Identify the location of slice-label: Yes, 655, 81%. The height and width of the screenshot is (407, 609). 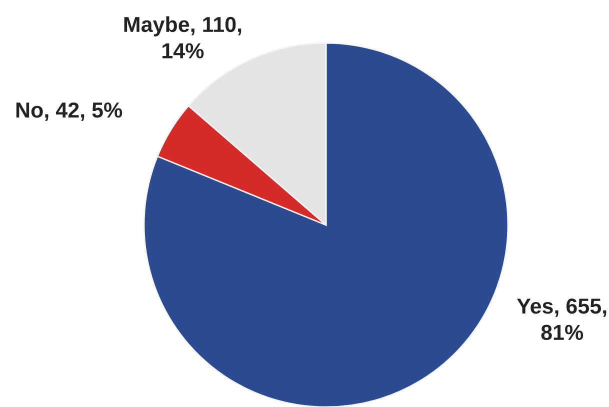
(561, 319).